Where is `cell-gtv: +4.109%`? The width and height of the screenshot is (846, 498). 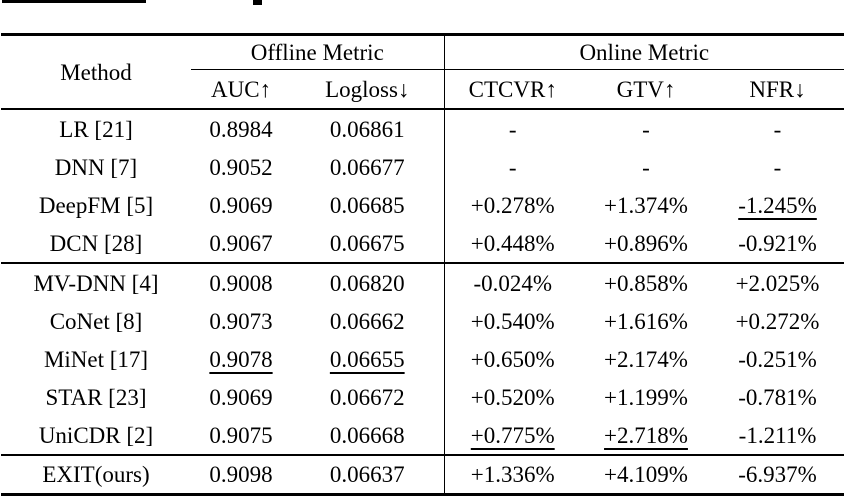 cell-gtv: +4.109% is located at coordinates (646, 474).